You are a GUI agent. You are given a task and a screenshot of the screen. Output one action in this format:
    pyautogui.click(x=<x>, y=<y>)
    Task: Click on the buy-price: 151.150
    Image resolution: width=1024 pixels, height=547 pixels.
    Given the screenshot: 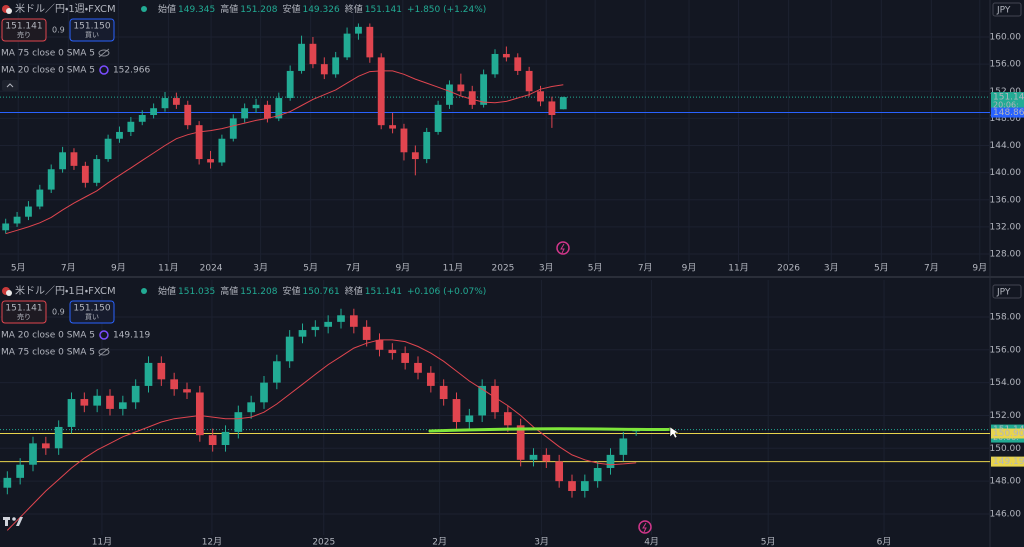 What is the action you would take?
    pyautogui.click(x=91, y=27)
    